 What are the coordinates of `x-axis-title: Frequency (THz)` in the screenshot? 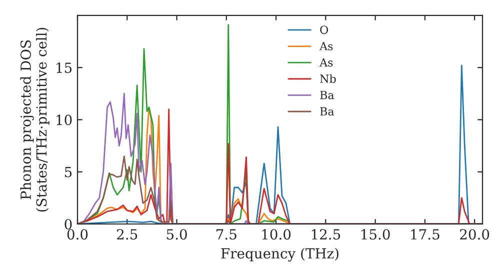 It's located at (279, 255).